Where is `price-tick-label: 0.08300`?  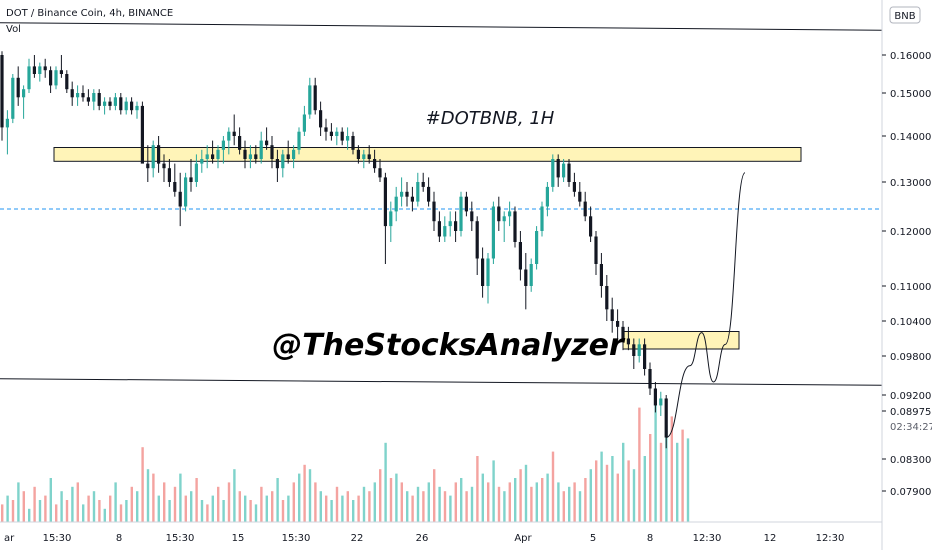 price-tick-label: 0.08300 is located at coordinates (910, 460).